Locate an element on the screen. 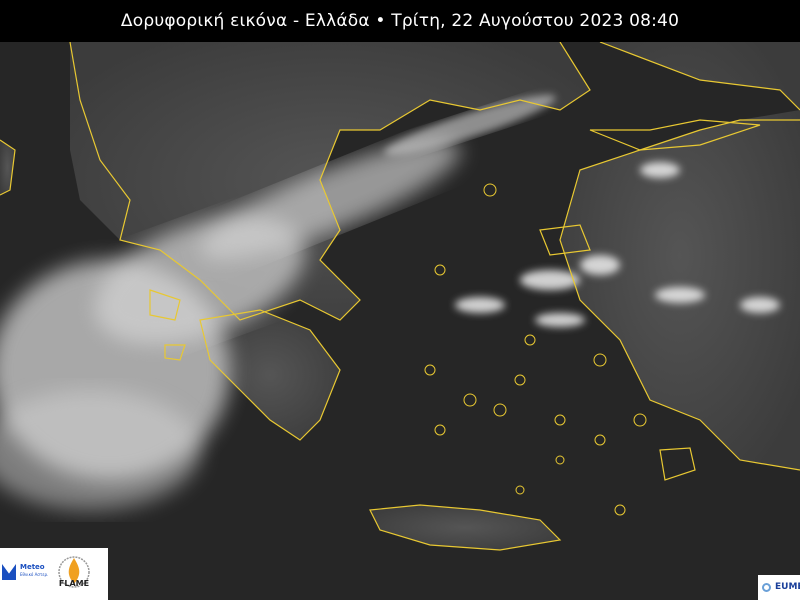 This screenshot has height=600, width=800. logo-panel: Meteo Εθνικό Αστερ. FLAME is located at coordinates (54, 574).